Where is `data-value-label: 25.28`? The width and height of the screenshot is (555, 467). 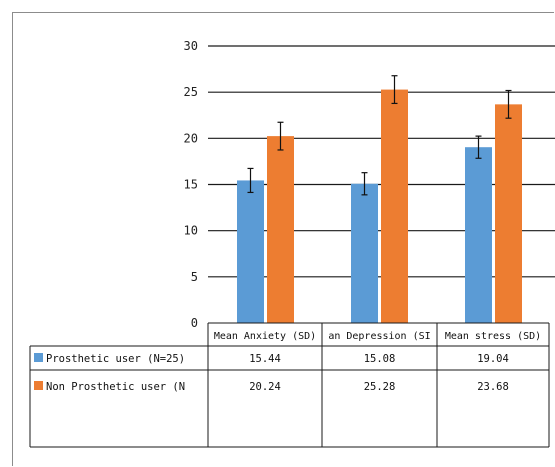 data-value-label: 25.28 is located at coordinates (380, 387).